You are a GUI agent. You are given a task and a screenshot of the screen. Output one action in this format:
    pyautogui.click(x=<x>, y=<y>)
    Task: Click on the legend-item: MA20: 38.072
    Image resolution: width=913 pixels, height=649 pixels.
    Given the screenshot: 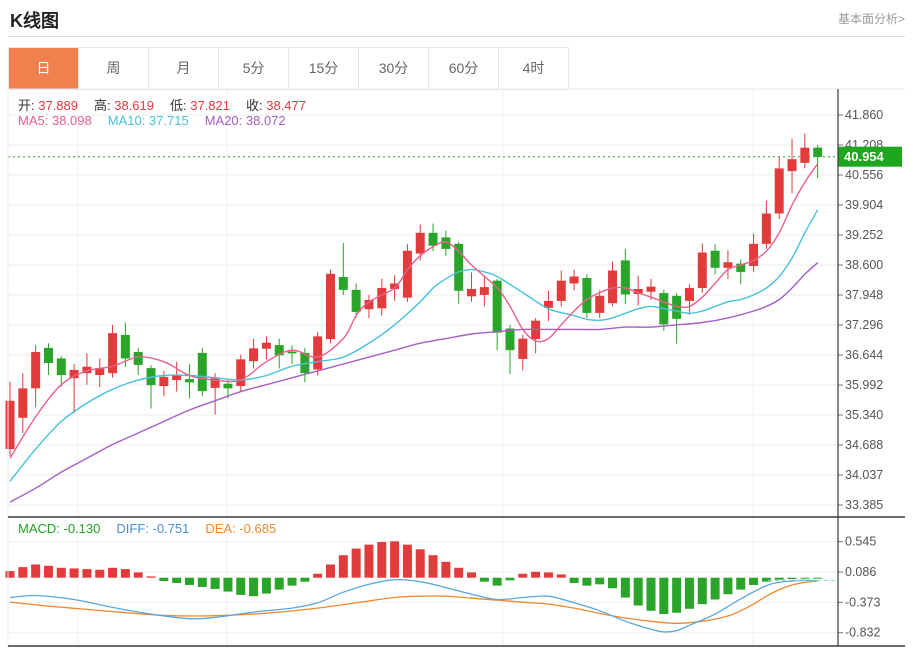 What is the action you would take?
    pyautogui.click(x=245, y=120)
    